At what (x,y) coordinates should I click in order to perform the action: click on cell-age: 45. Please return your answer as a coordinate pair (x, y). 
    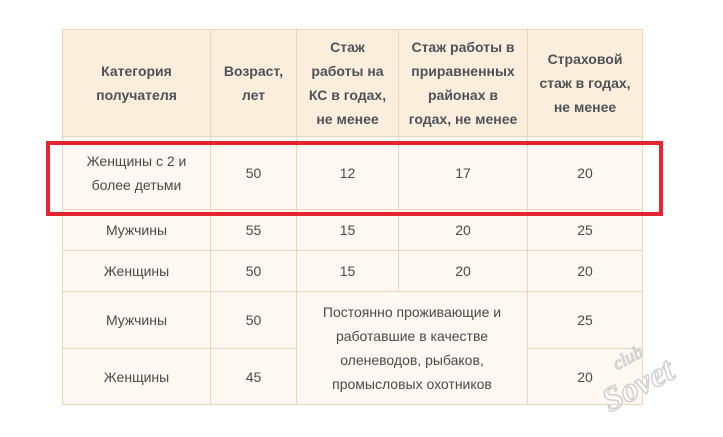
    Looking at the image, I should click on (253, 376).